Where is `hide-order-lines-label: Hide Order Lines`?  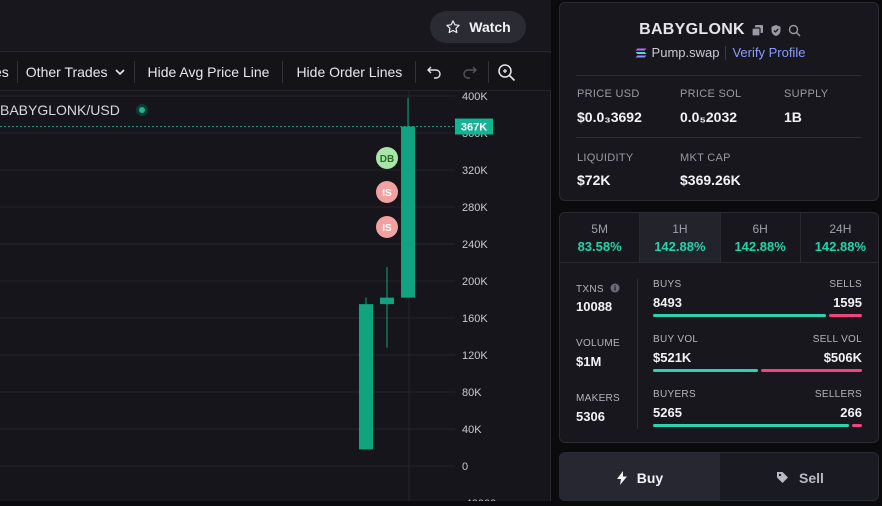 hide-order-lines-label: Hide Order Lines is located at coordinates (349, 71).